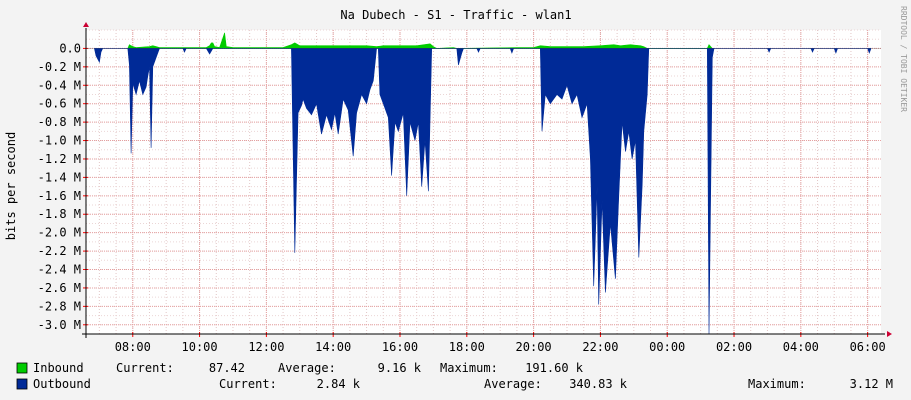 This screenshot has height=400, width=911. Describe the element at coordinates (667, 347) in the screenshot. I see `x-tick-label: 00:00` at that location.